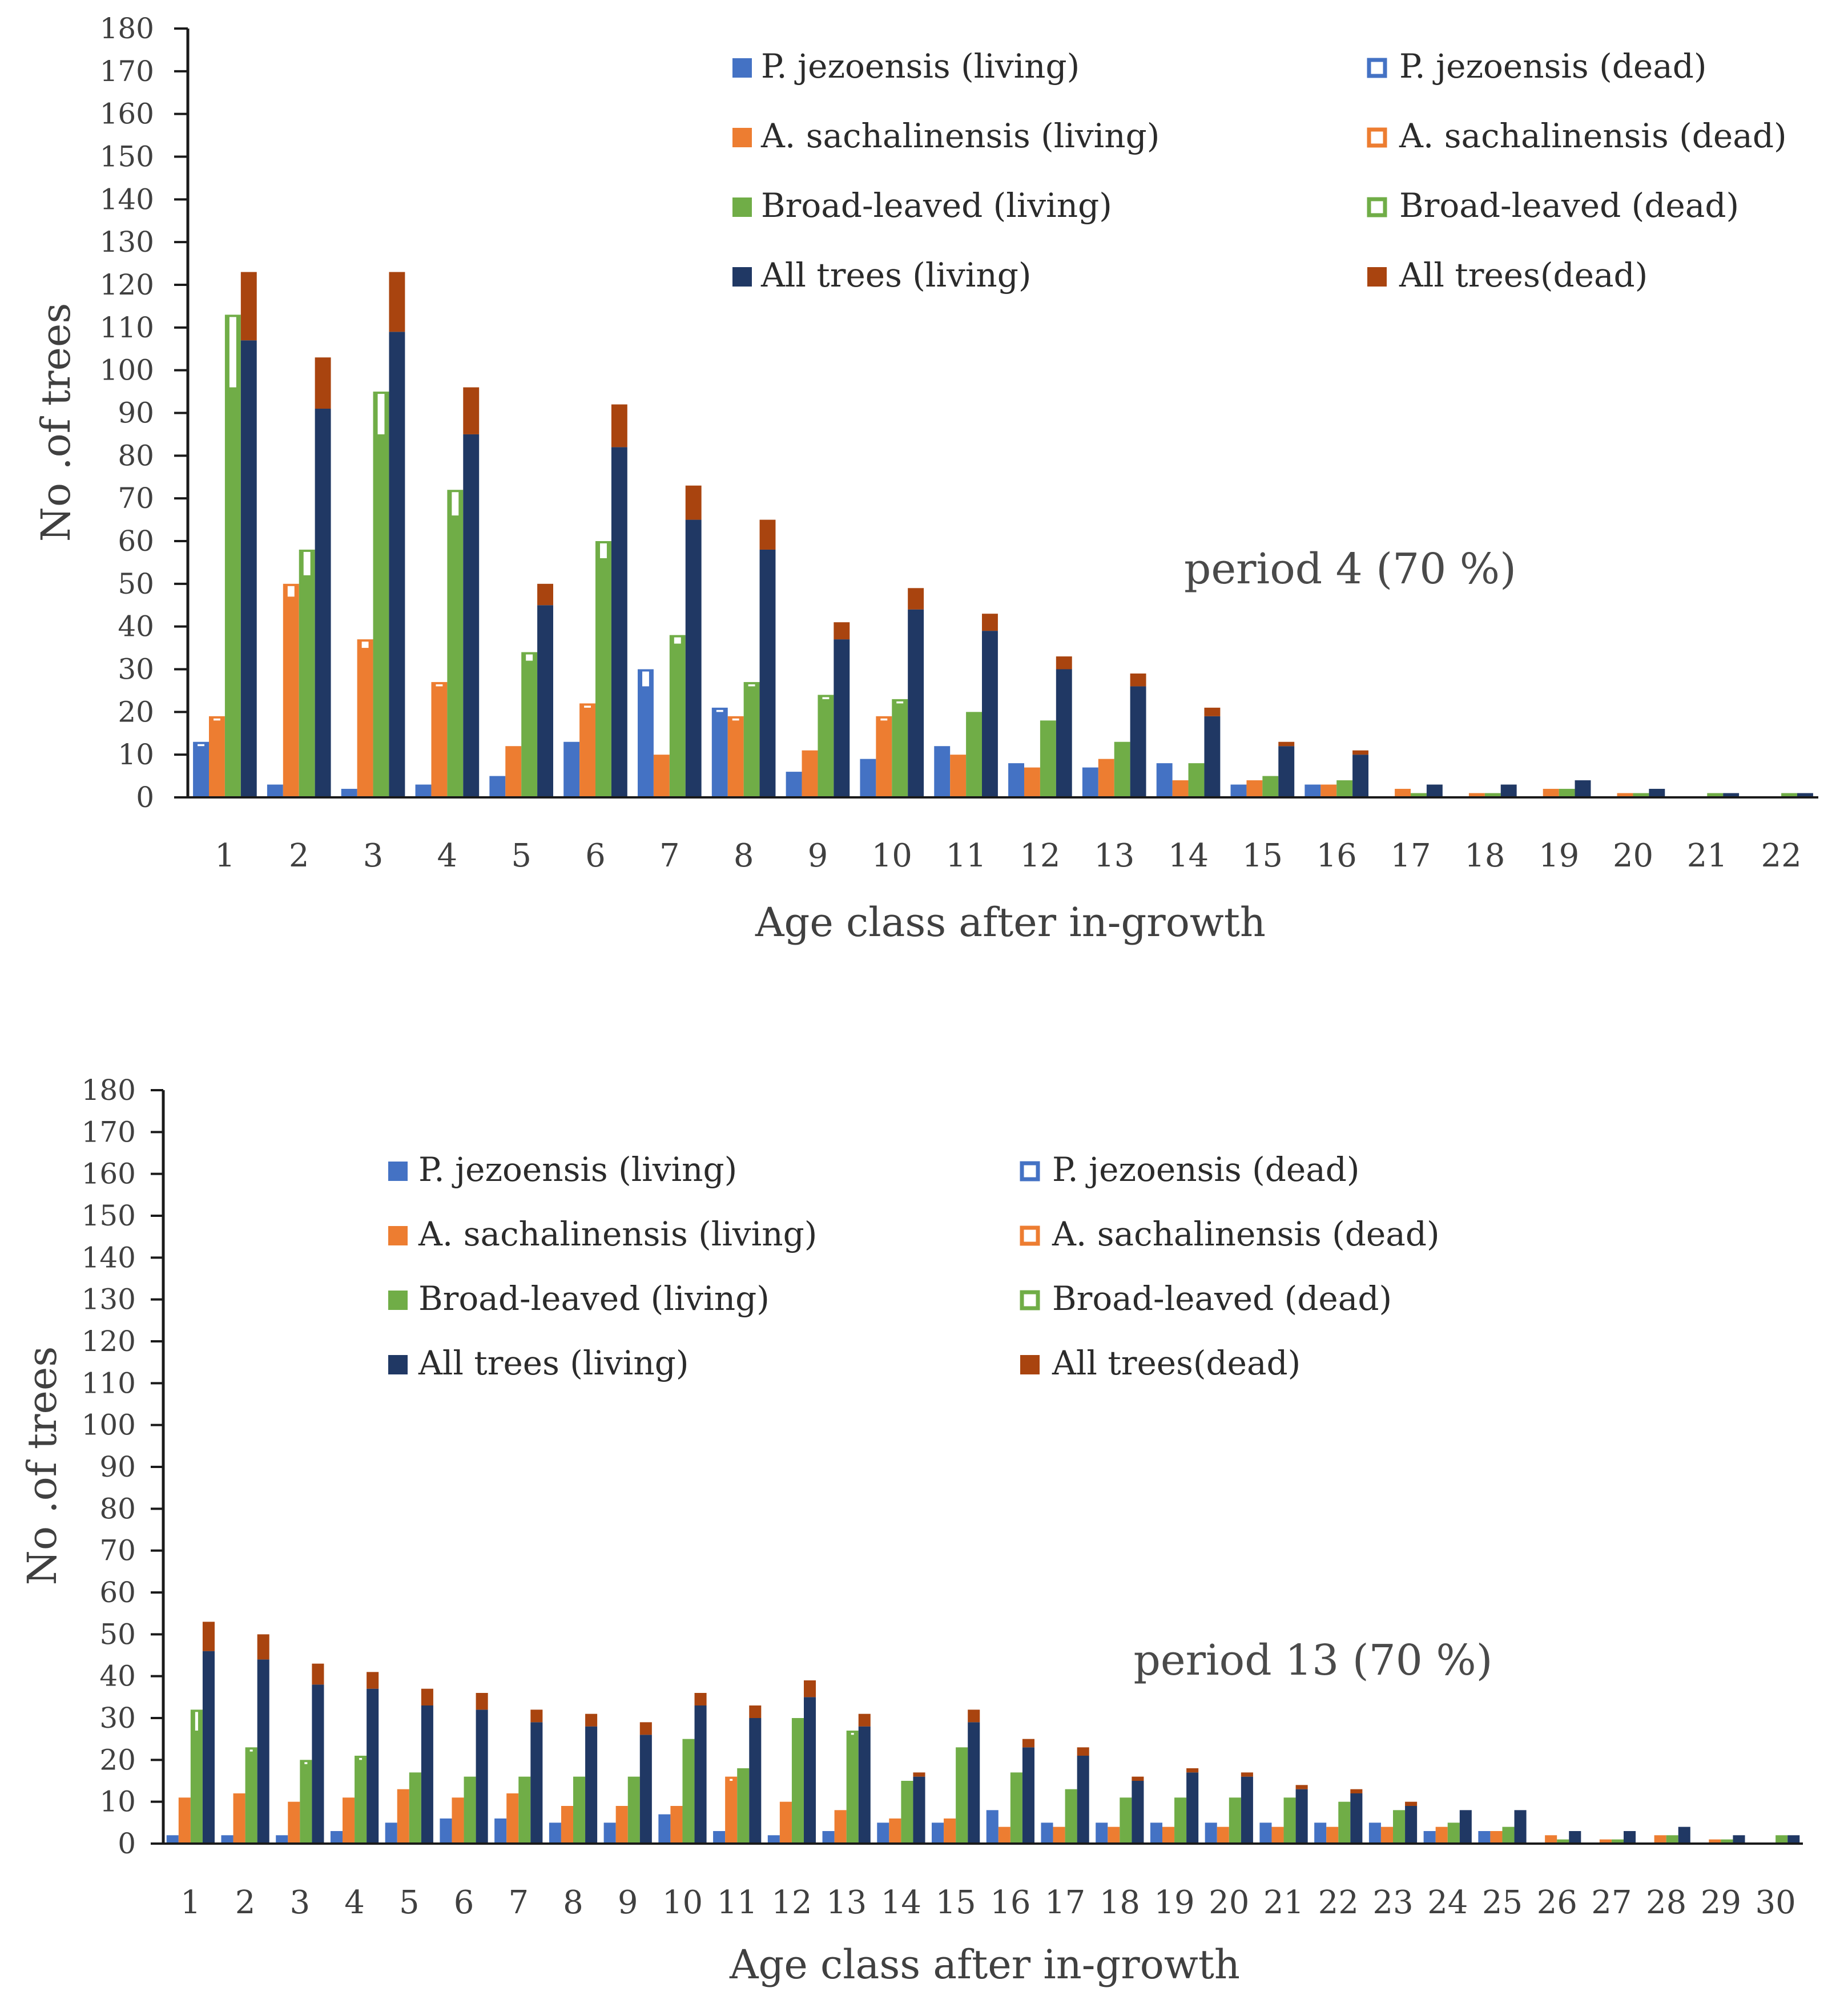 The image size is (1848, 2000). Describe the element at coordinates (409, 1902) in the screenshot. I see `x-tick-label: 5` at that location.